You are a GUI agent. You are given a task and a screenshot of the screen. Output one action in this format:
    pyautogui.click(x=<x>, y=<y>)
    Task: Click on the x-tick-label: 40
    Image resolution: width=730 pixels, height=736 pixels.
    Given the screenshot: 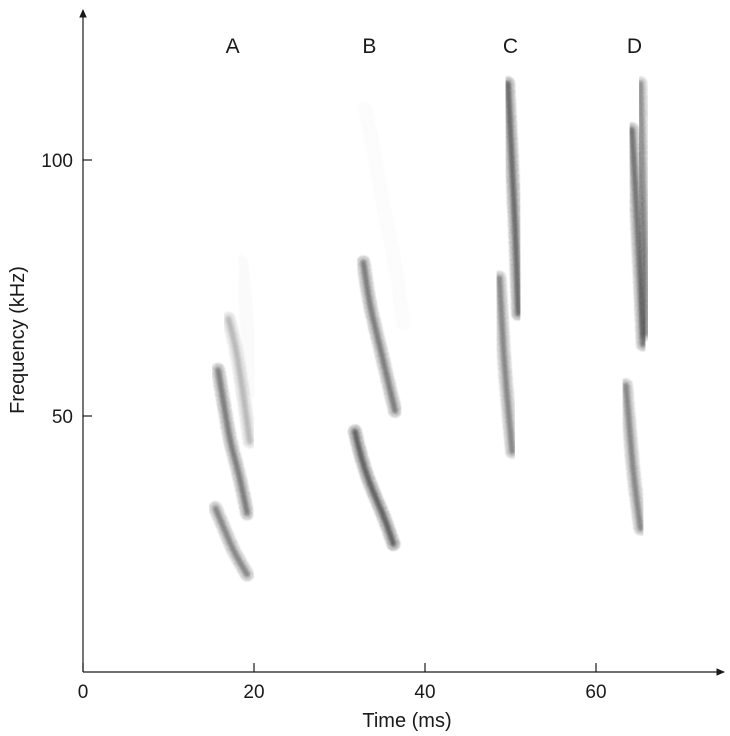 What is the action you would take?
    pyautogui.click(x=424, y=692)
    